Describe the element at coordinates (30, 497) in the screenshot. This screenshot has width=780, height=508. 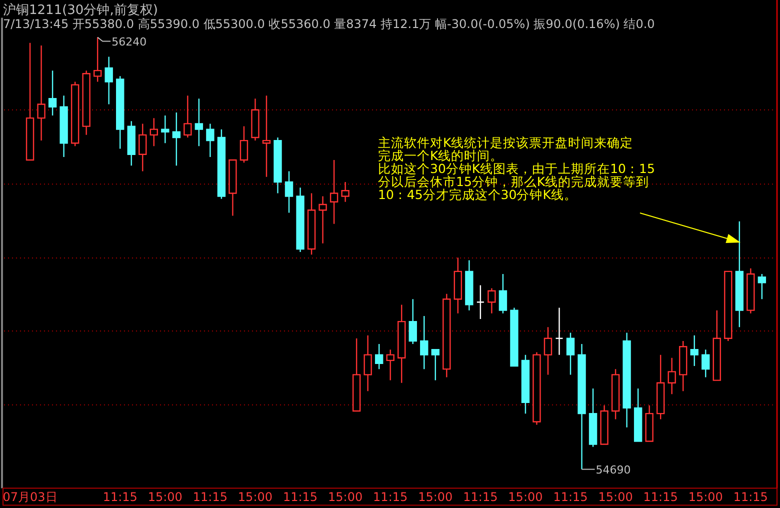
I see `x-tick-label: 07月03日` at that location.